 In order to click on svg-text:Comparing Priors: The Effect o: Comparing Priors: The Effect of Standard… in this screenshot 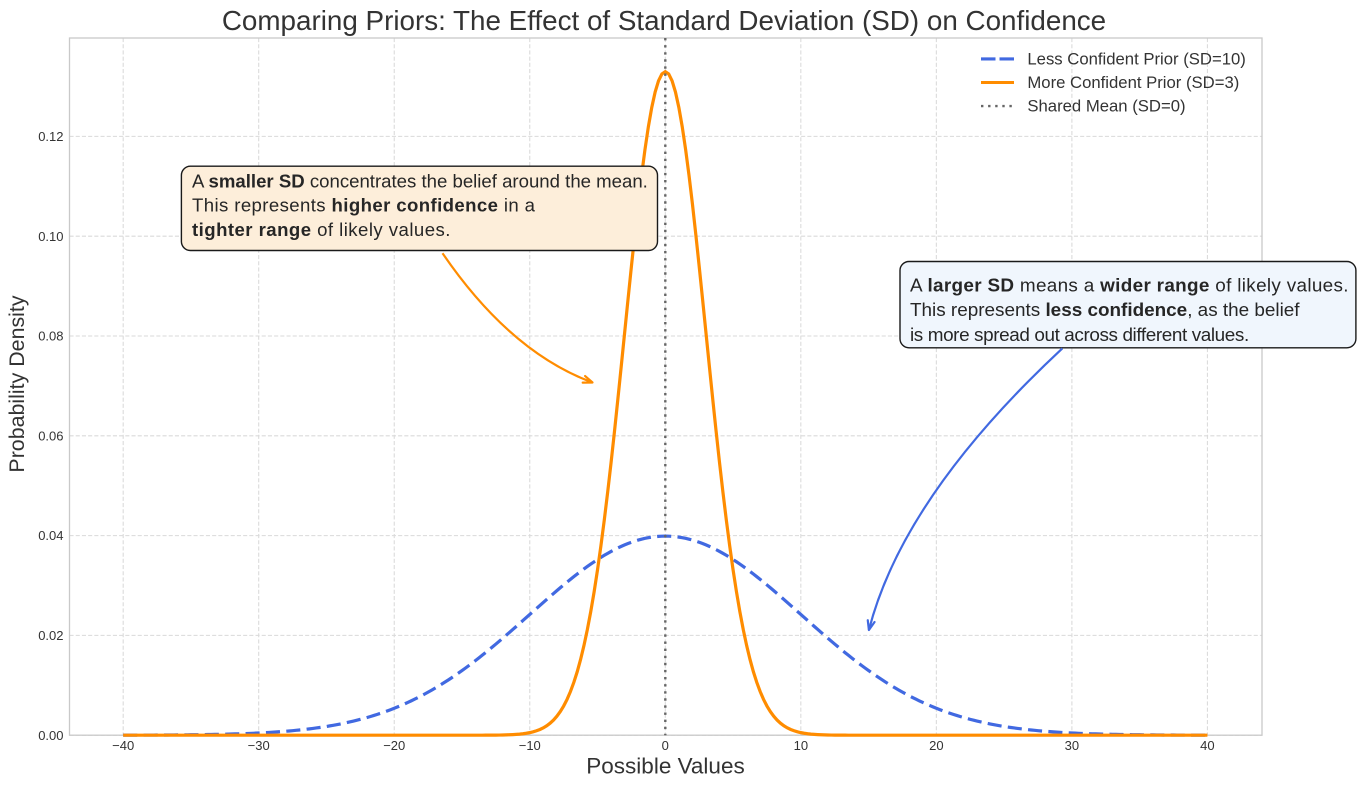, I will do `click(664, 20)`.